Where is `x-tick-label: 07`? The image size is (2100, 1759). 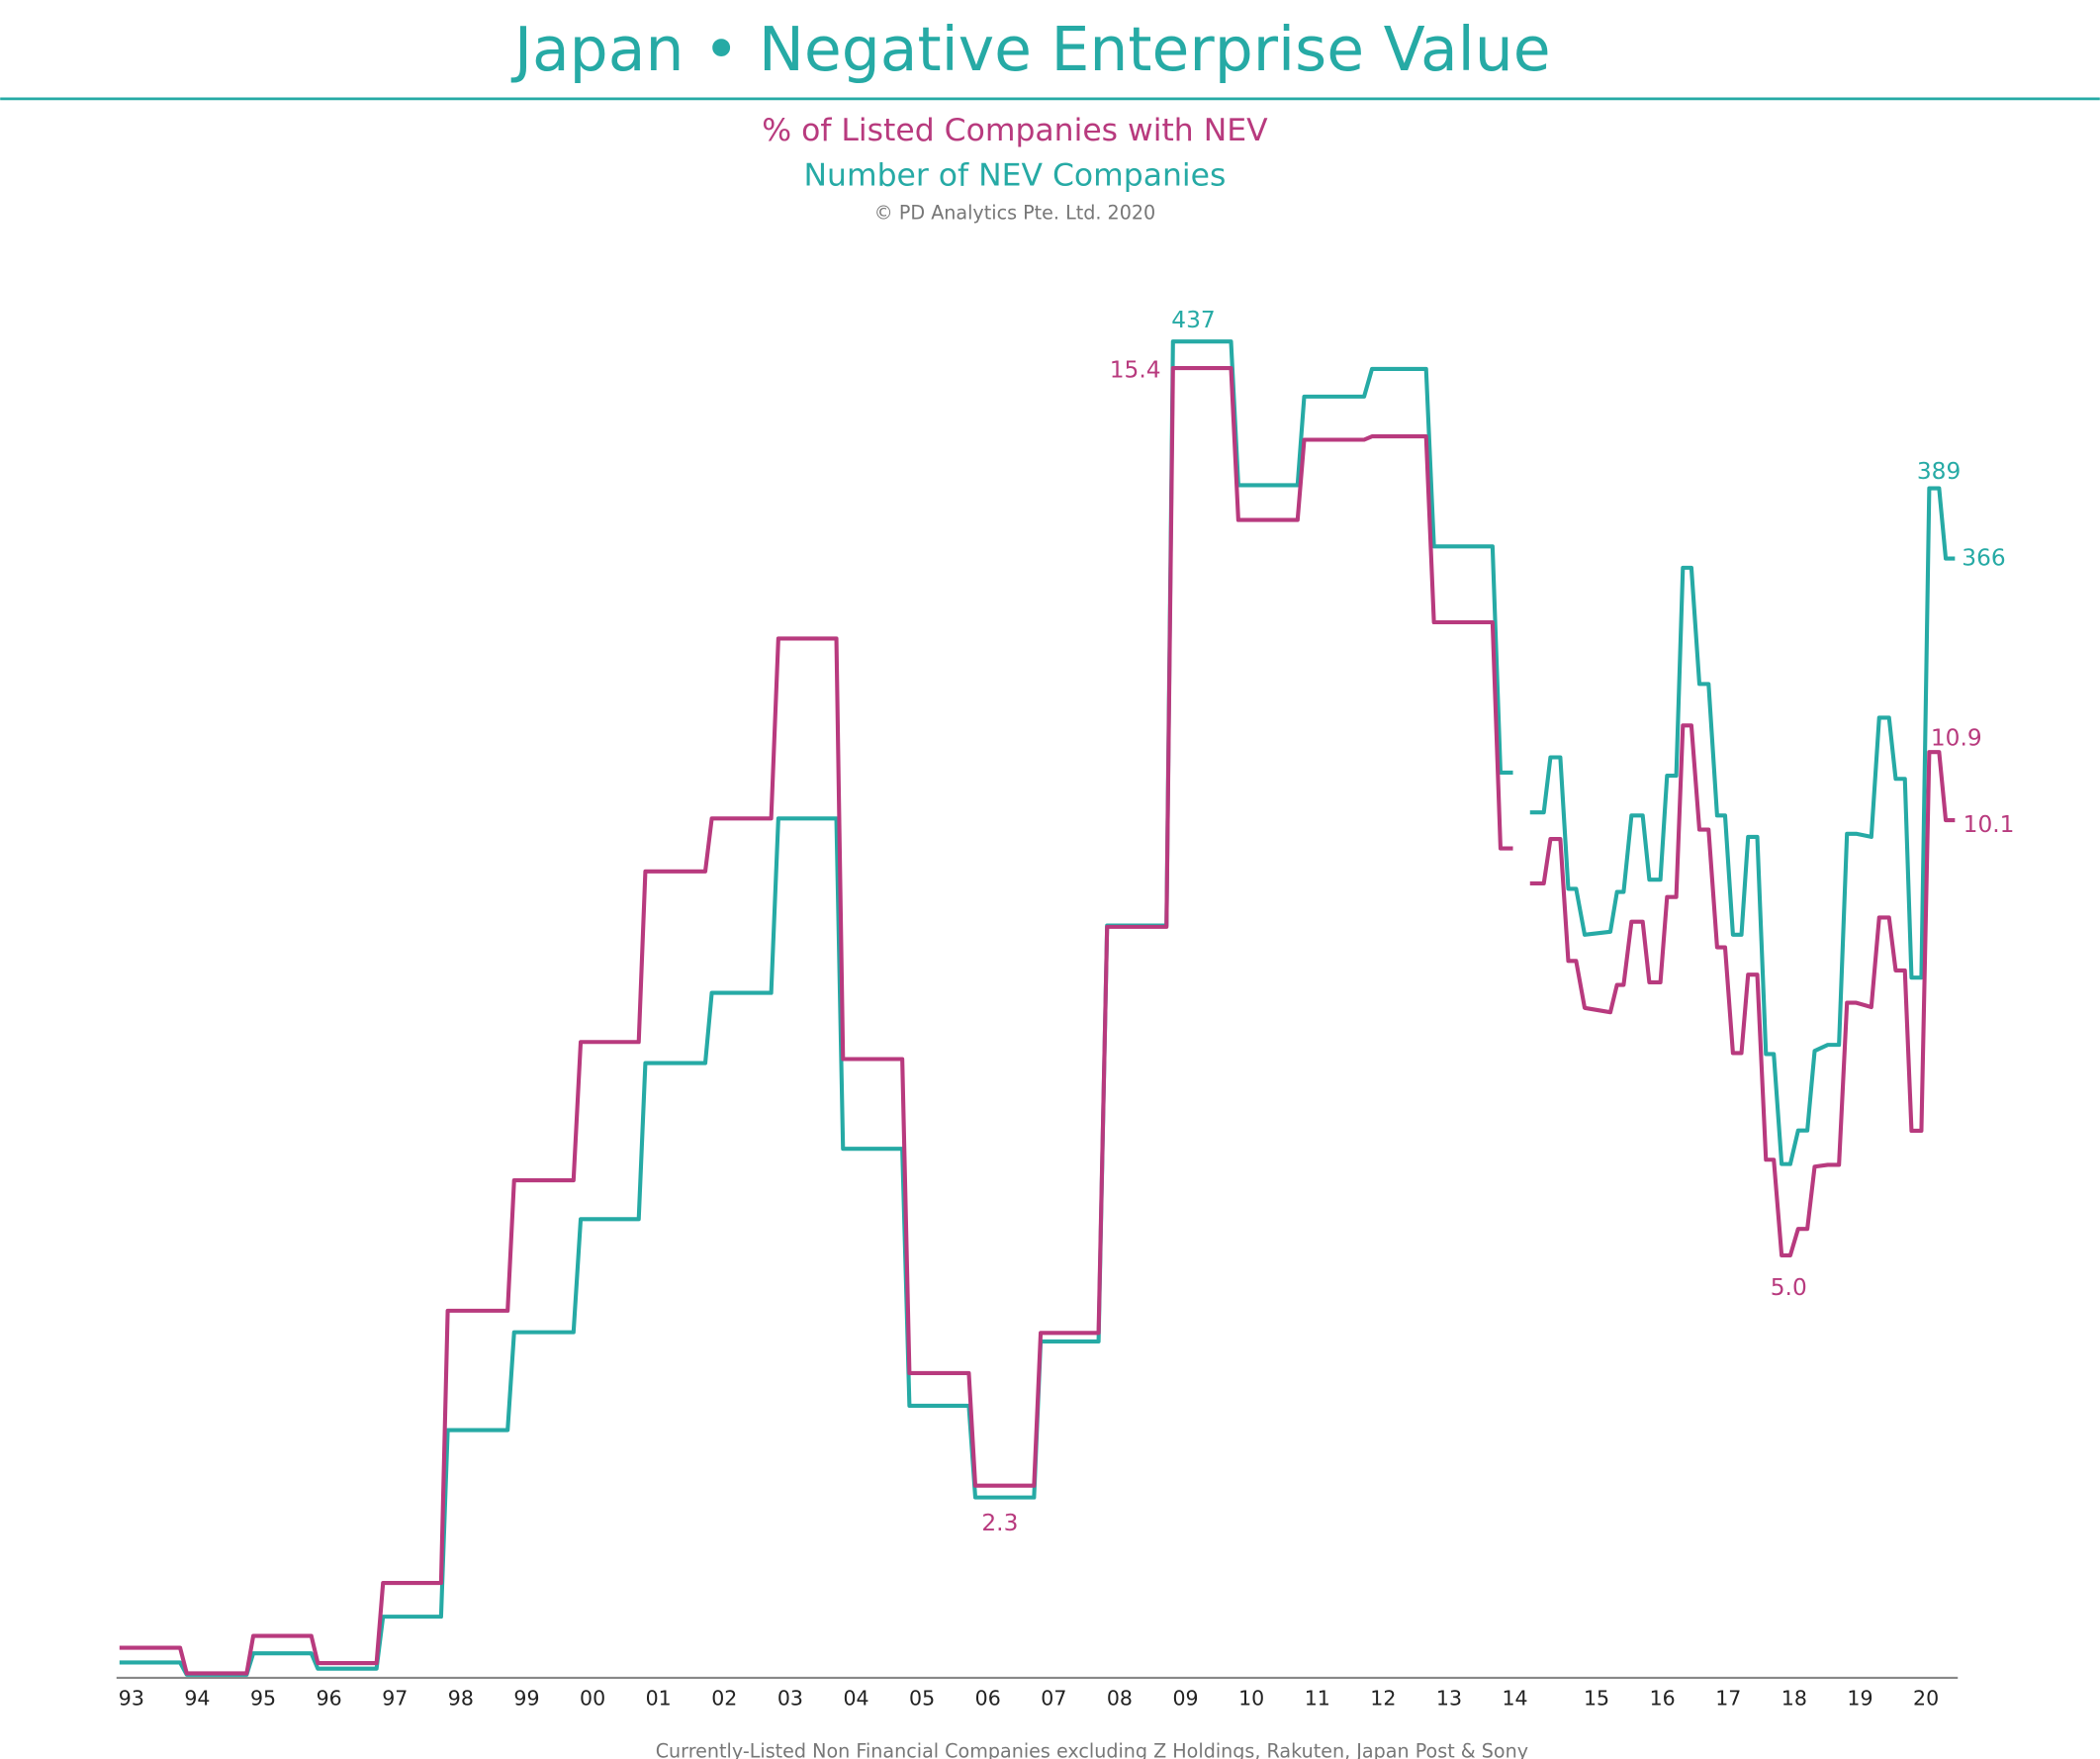 x-tick-label: 07 is located at coordinates (1053, 1698).